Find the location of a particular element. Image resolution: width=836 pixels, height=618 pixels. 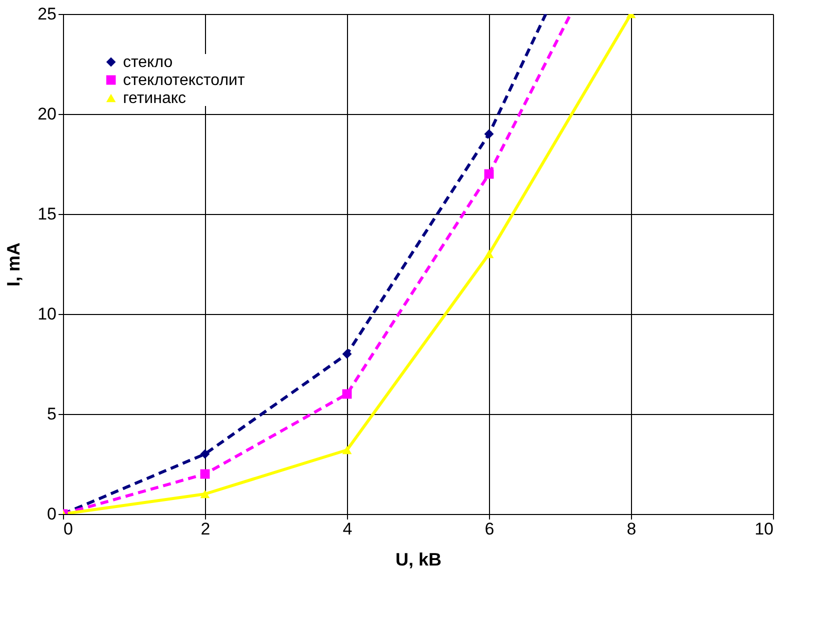

y-tick-label: 20 is located at coordinates (47, 114).